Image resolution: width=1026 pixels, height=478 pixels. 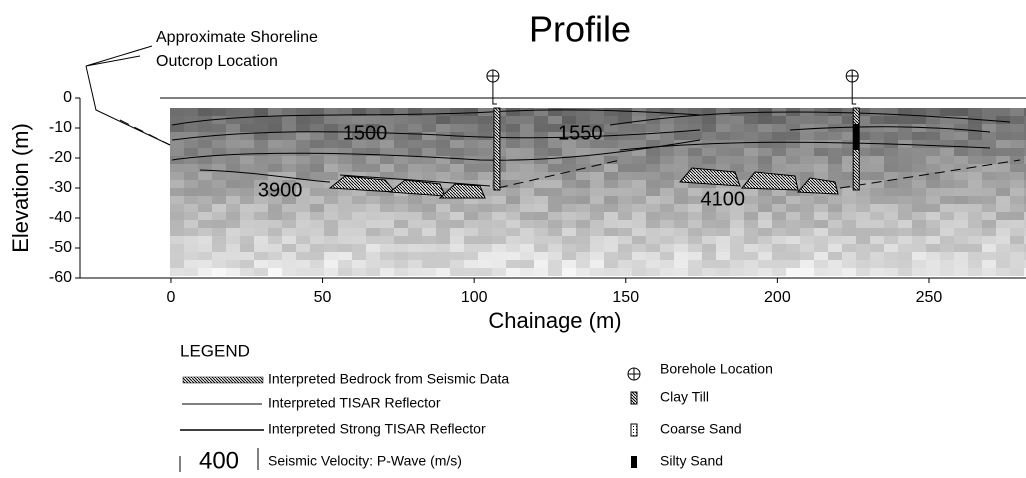 What do you see at coordinates (60, 217) in the screenshot?
I see `y-tick-label: -40` at bounding box center [60, 217].